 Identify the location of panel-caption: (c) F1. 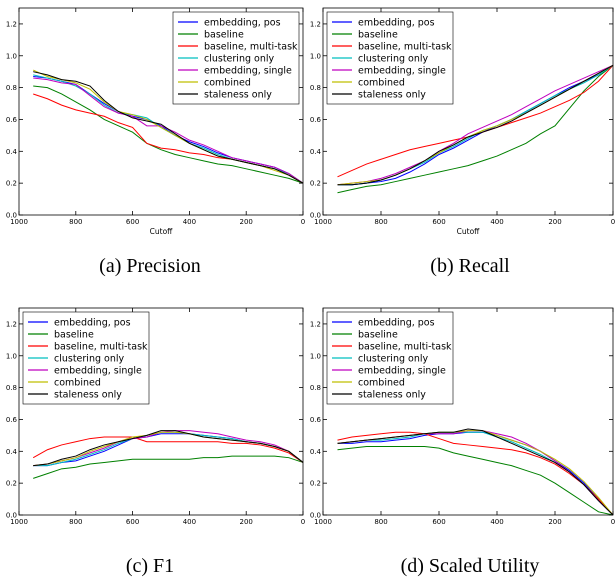
(150, 566).